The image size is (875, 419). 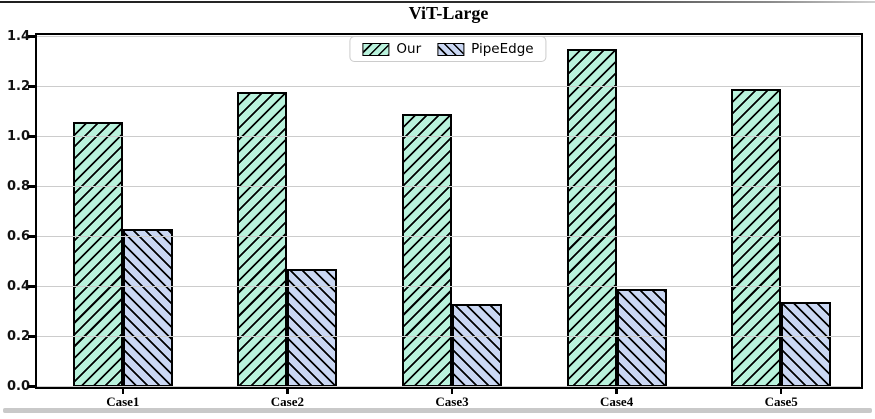 What do you see at coordinates (147, 308) in the screenshot?
I see `bar-pipeedge-case1` at bounding box center [147, 308].